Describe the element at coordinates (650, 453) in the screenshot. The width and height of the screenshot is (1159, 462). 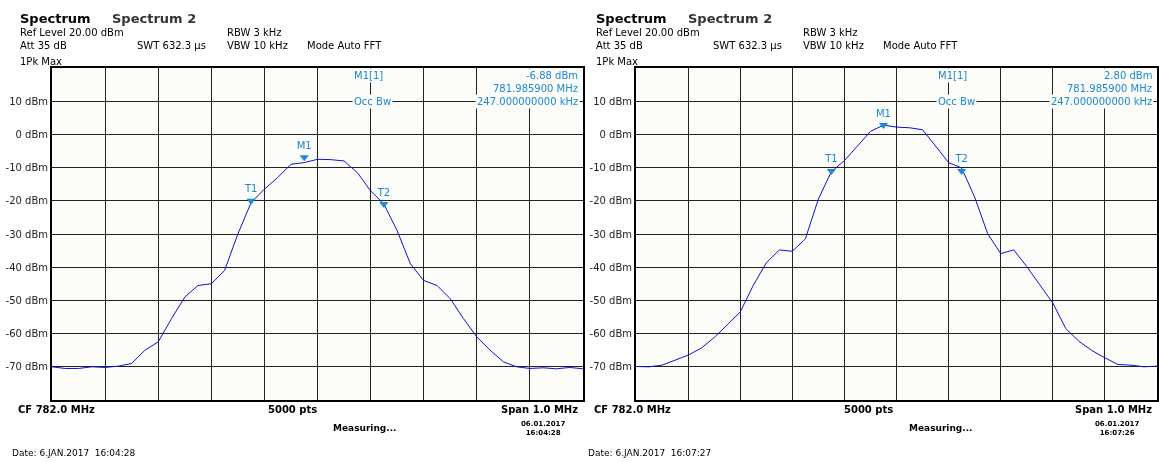
I see `text: Date: 6.JAN.2017 16:07:27` at that location.